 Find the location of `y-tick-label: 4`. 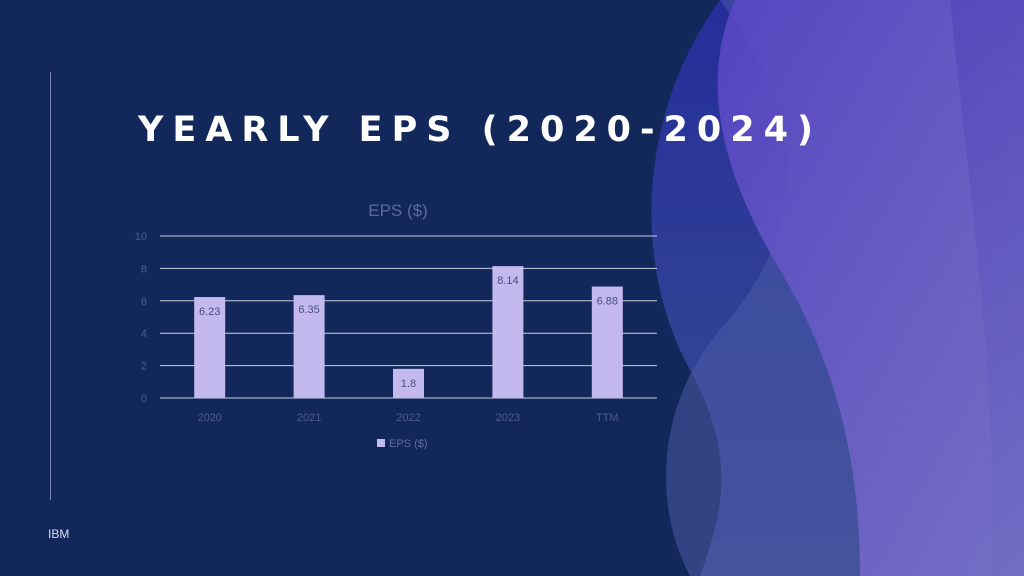

y-tick-label: 4 is located at coordinates (144, 334).